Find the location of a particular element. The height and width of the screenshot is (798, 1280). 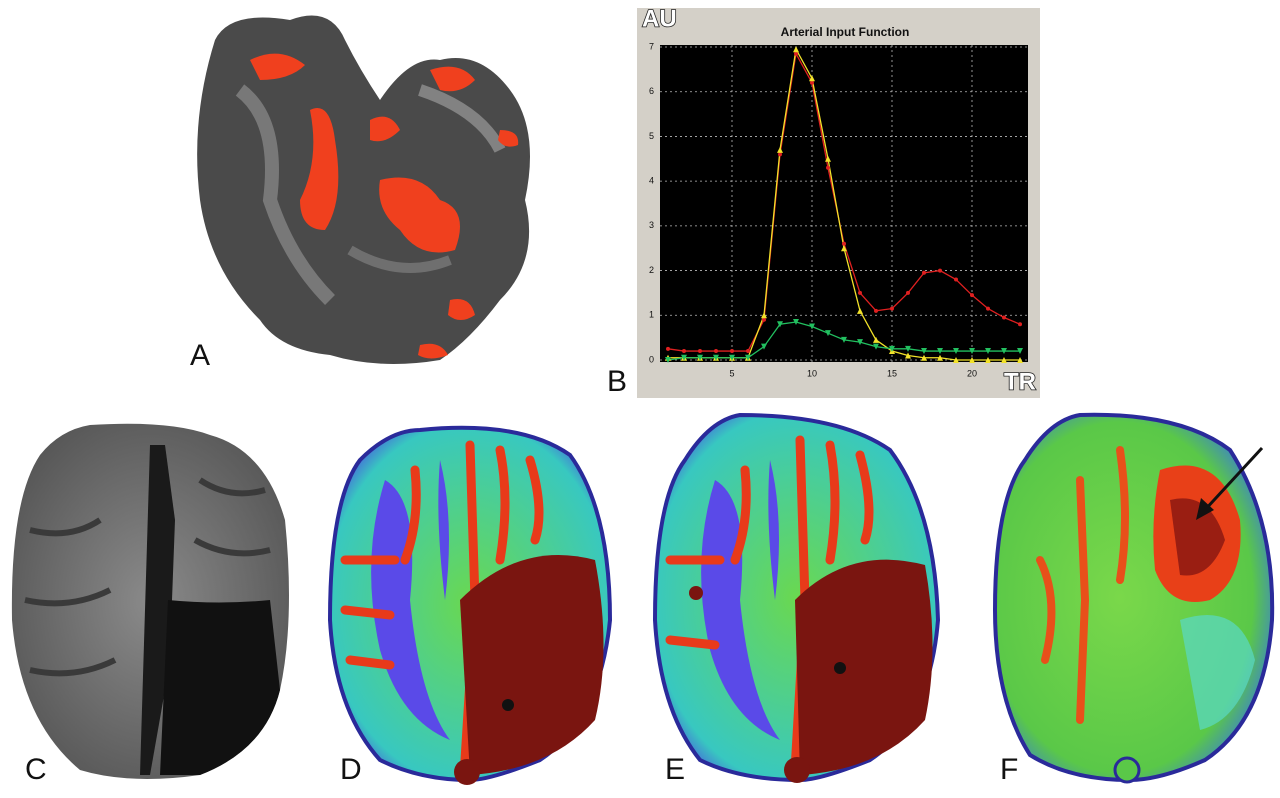

panel-f-image is located at coordinates (1133, 598).